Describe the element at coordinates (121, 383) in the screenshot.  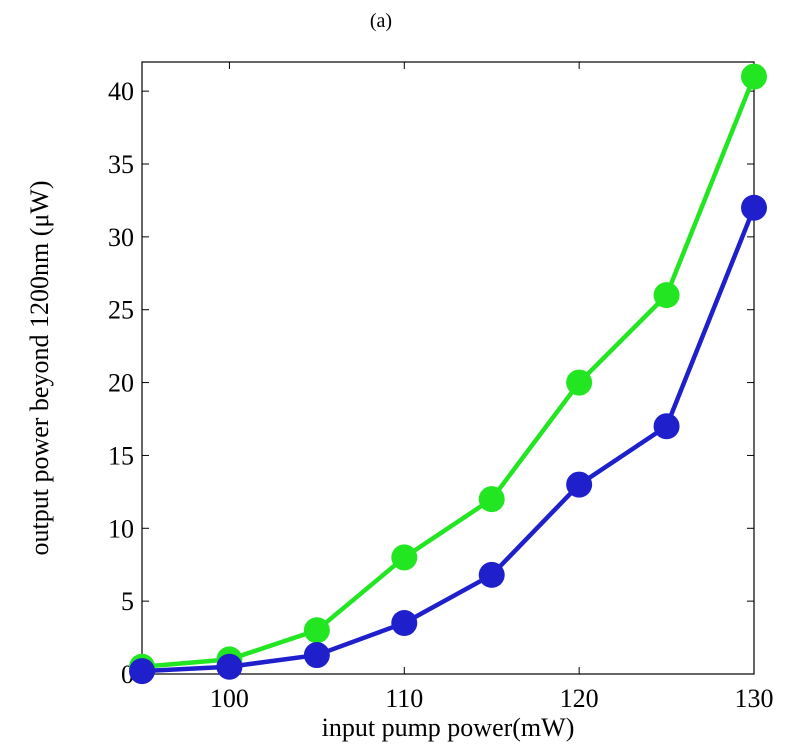
I see `y-tick-label: 20` at that location.